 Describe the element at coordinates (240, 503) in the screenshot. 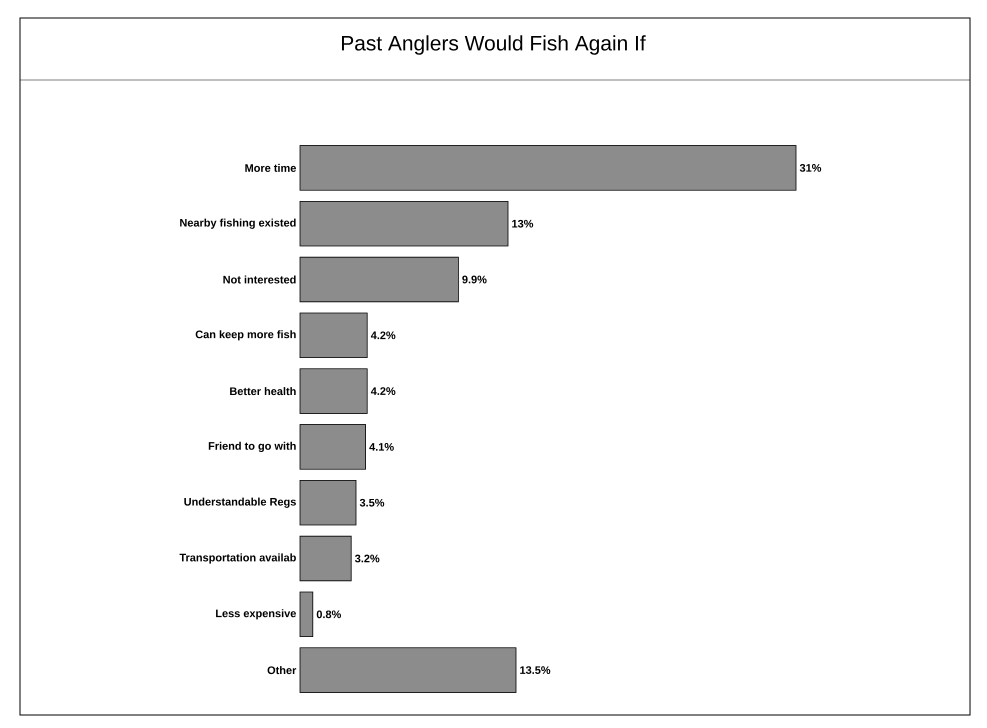

I see `y-tick-label: Understandable Regs` at that location.